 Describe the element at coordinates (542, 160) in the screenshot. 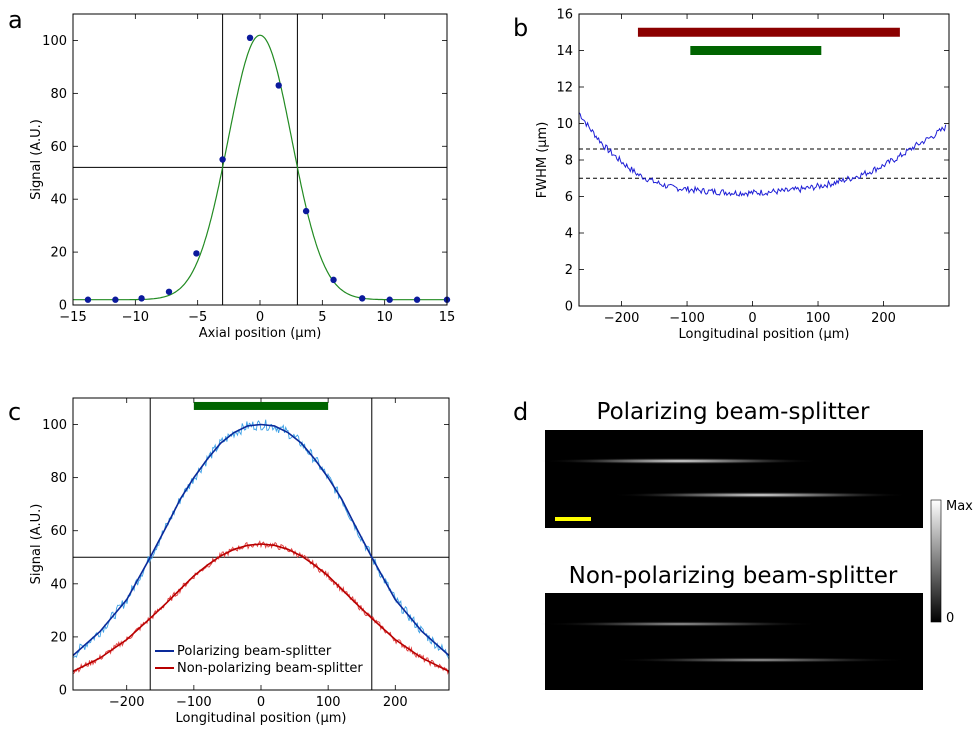

I see `y-axis-label: FWHM (µm)` at that location.